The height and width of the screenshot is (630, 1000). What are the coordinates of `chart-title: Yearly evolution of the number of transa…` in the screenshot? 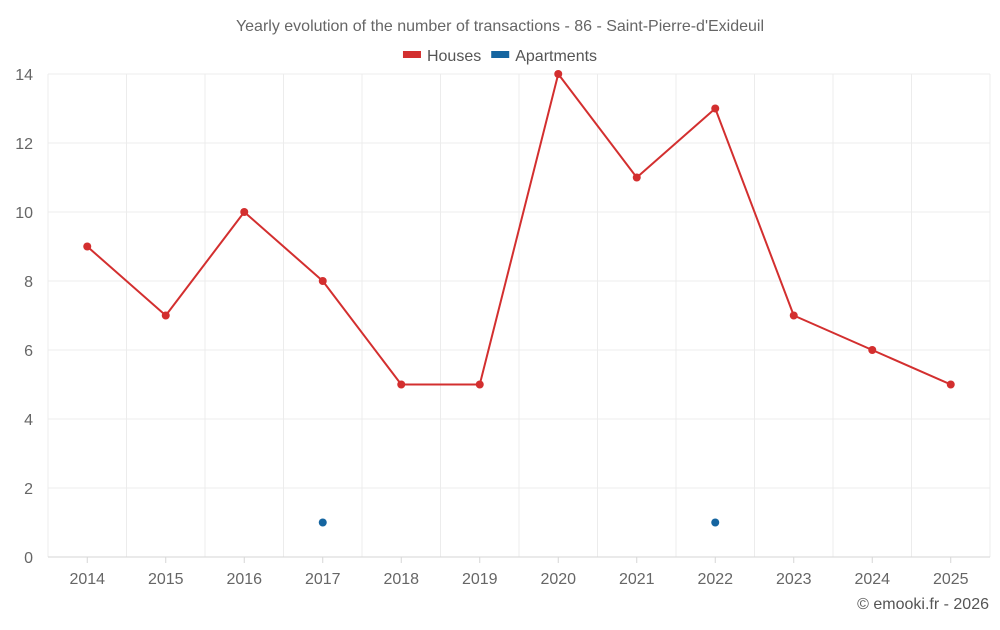 It's located at (500, 26).